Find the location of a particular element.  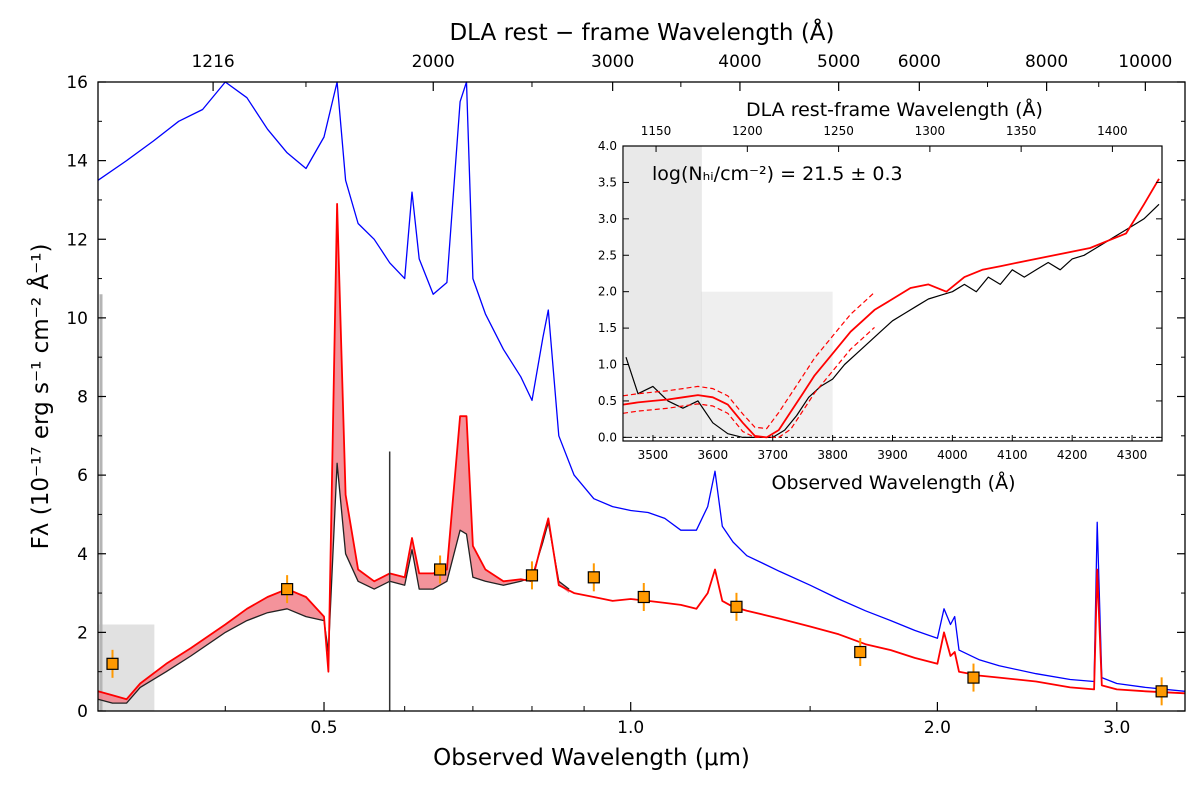

x2-tick-label: 4000 is located at coordinates (739, 62).